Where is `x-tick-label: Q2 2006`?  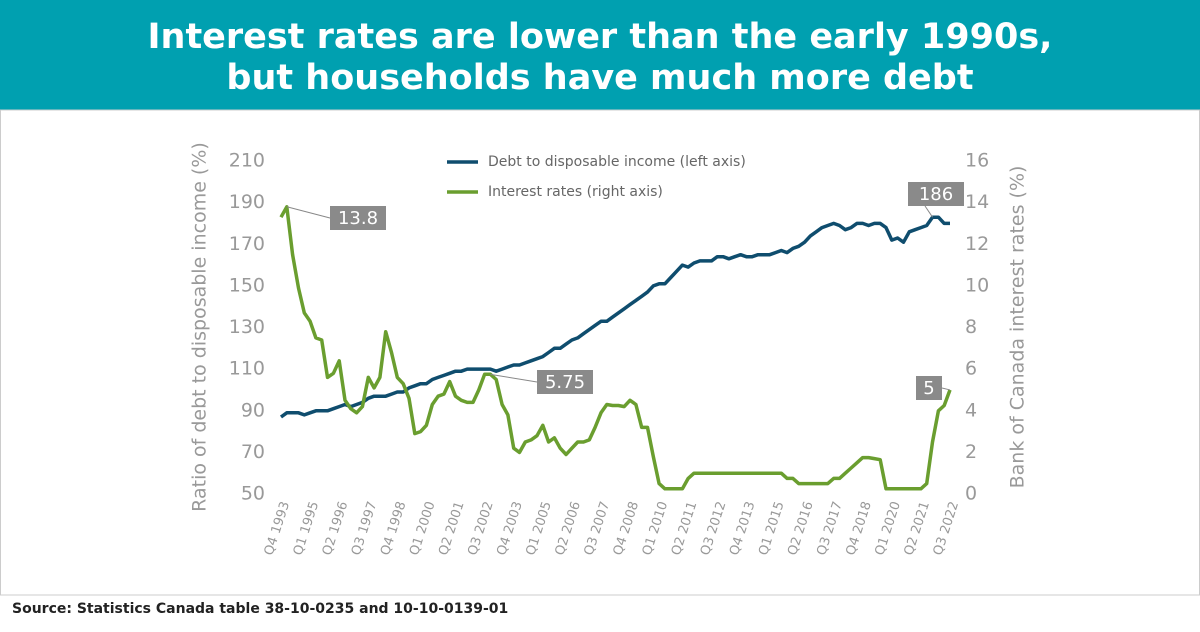 x-tick-label: Q2 2006 is located at coordinates (568, 529).